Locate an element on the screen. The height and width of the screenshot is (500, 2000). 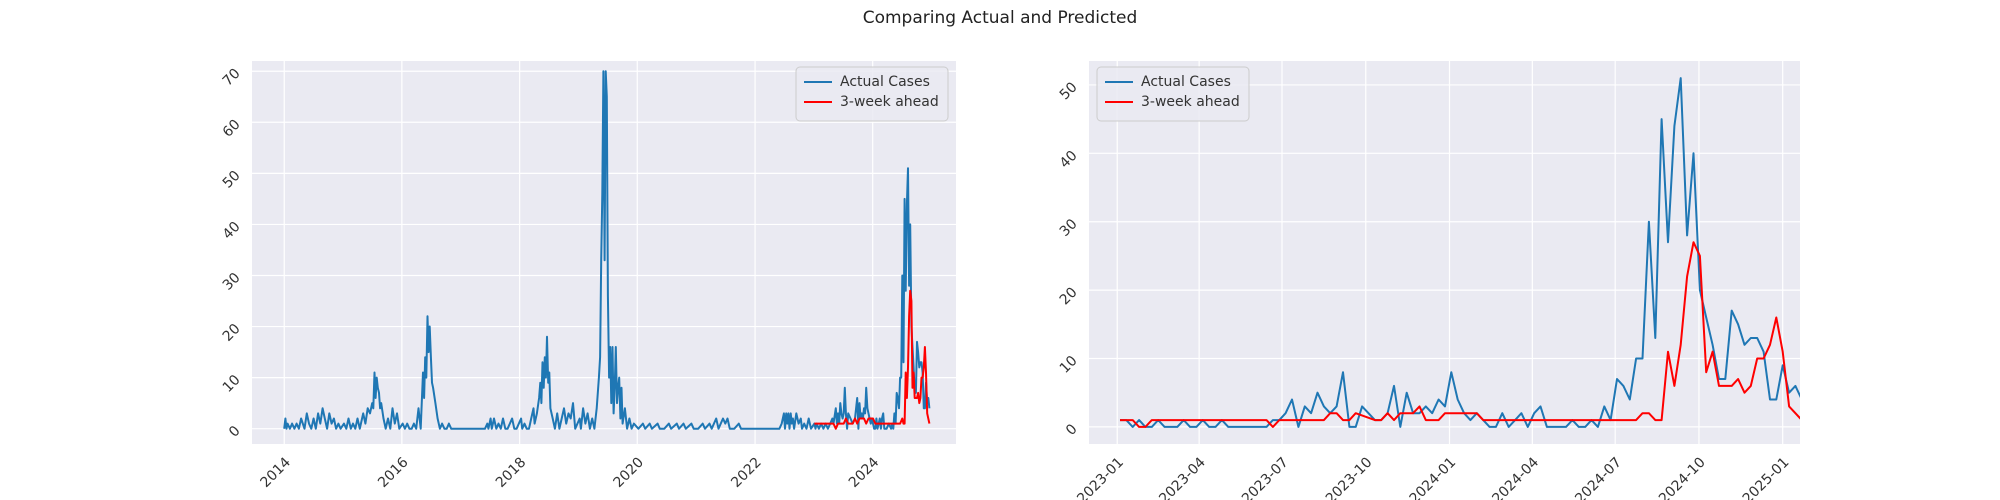
y-tick-label: 50 is located at coordinates (232, 180).